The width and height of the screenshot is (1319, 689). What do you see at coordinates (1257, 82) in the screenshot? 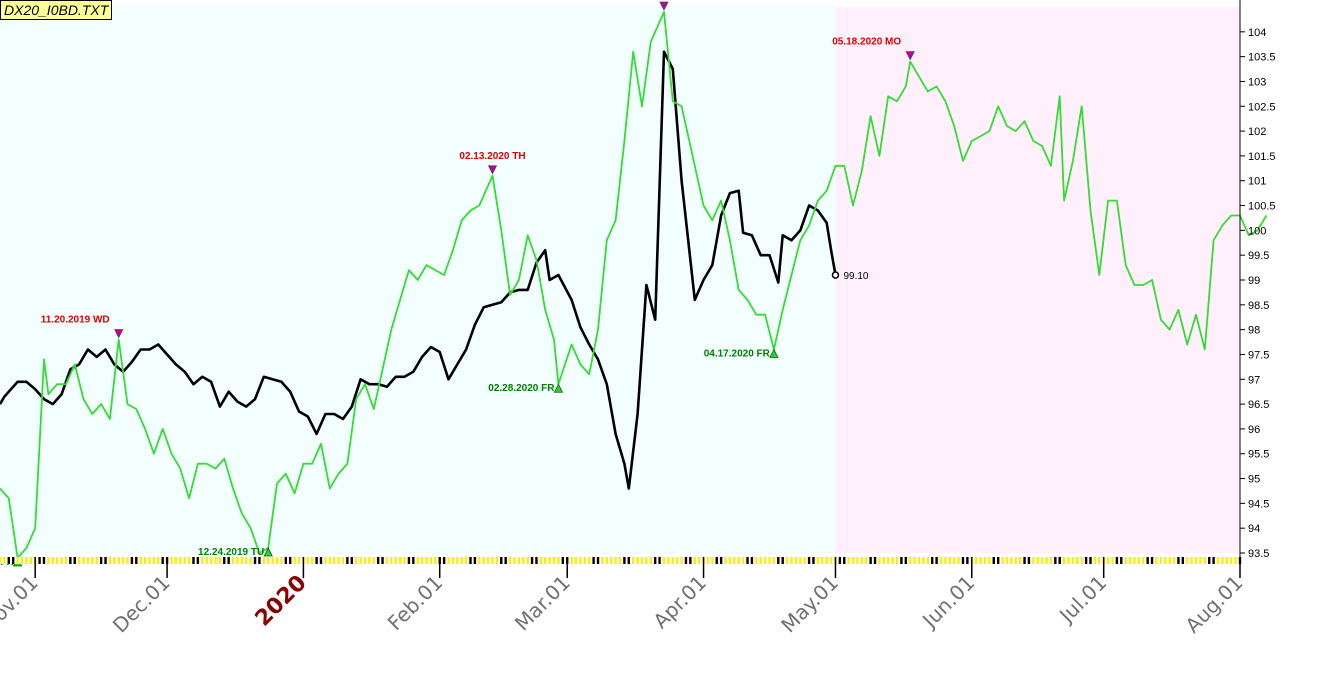
I see `y-tick-label: 103` at bounding box center [1257, 82].